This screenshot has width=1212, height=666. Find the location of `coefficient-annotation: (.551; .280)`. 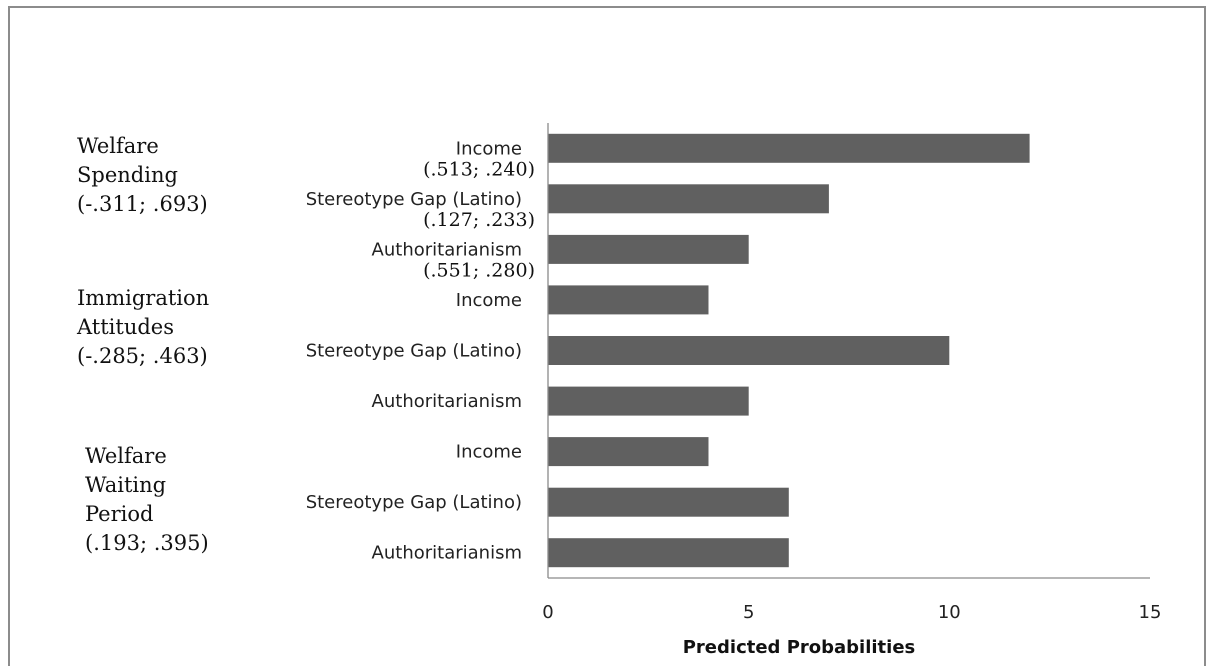

coefficient-annotation: (.551; .280) is located at coordinates (479, 271).